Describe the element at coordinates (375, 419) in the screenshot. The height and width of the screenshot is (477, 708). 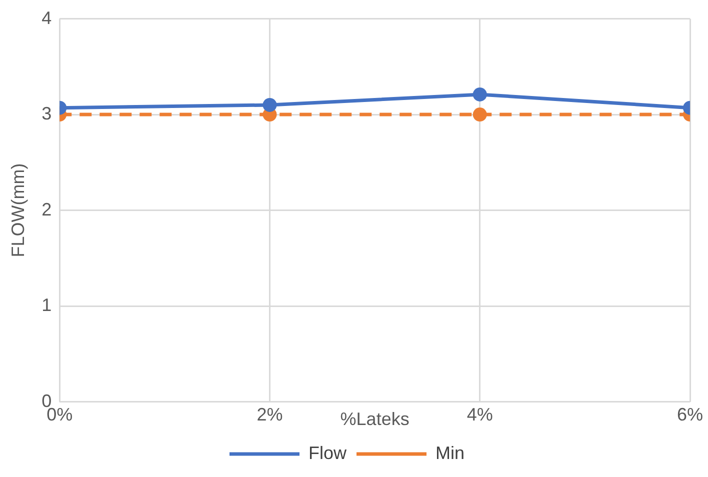
I see `x-axis-title: %Lateks` at that location.